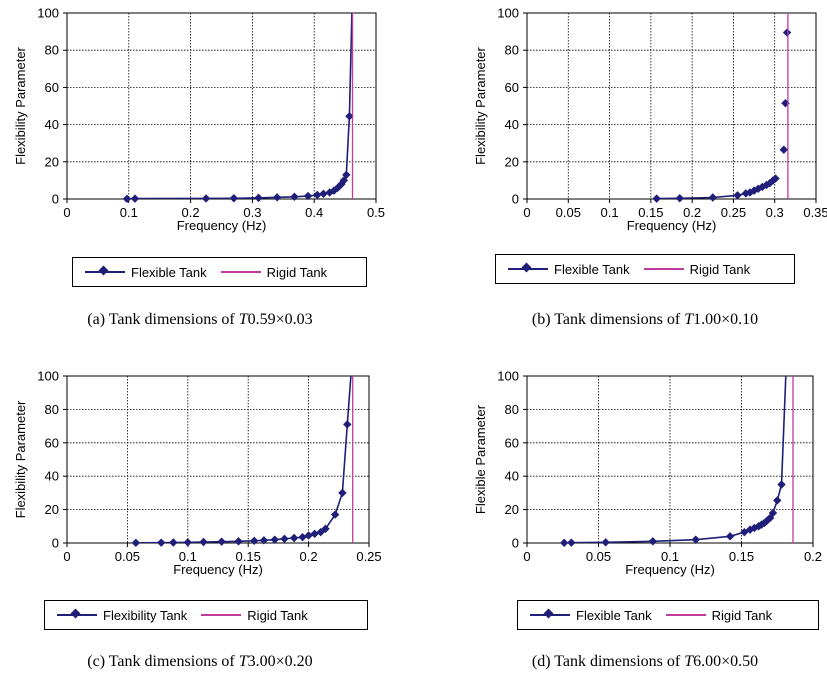 This screenshot has height=684, width=827. Describe the element at coordinates (314, 212) in the screenshot. I see `x-tick-label: 0.4` at that location.